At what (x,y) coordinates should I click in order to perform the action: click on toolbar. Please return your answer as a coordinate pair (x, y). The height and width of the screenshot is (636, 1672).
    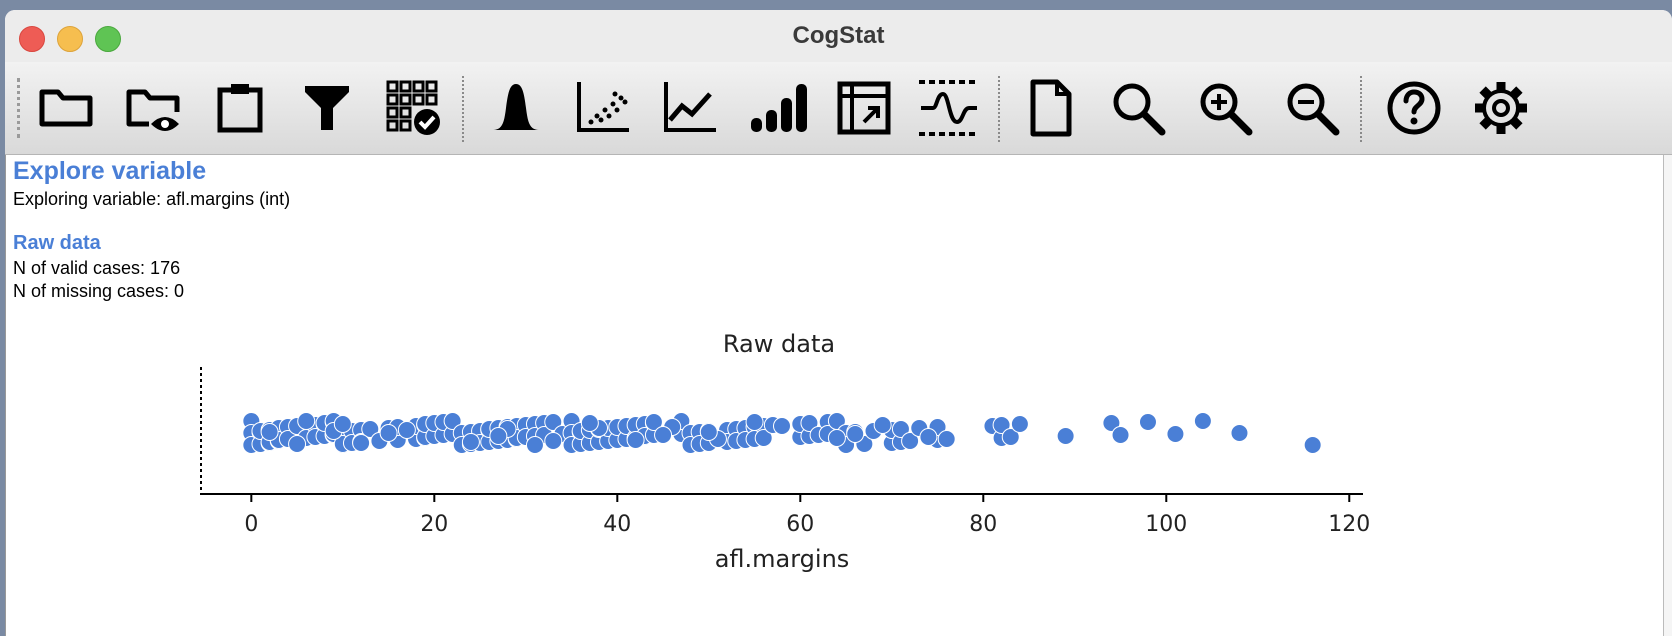
    Looking at the image, I should click on (838, 108).